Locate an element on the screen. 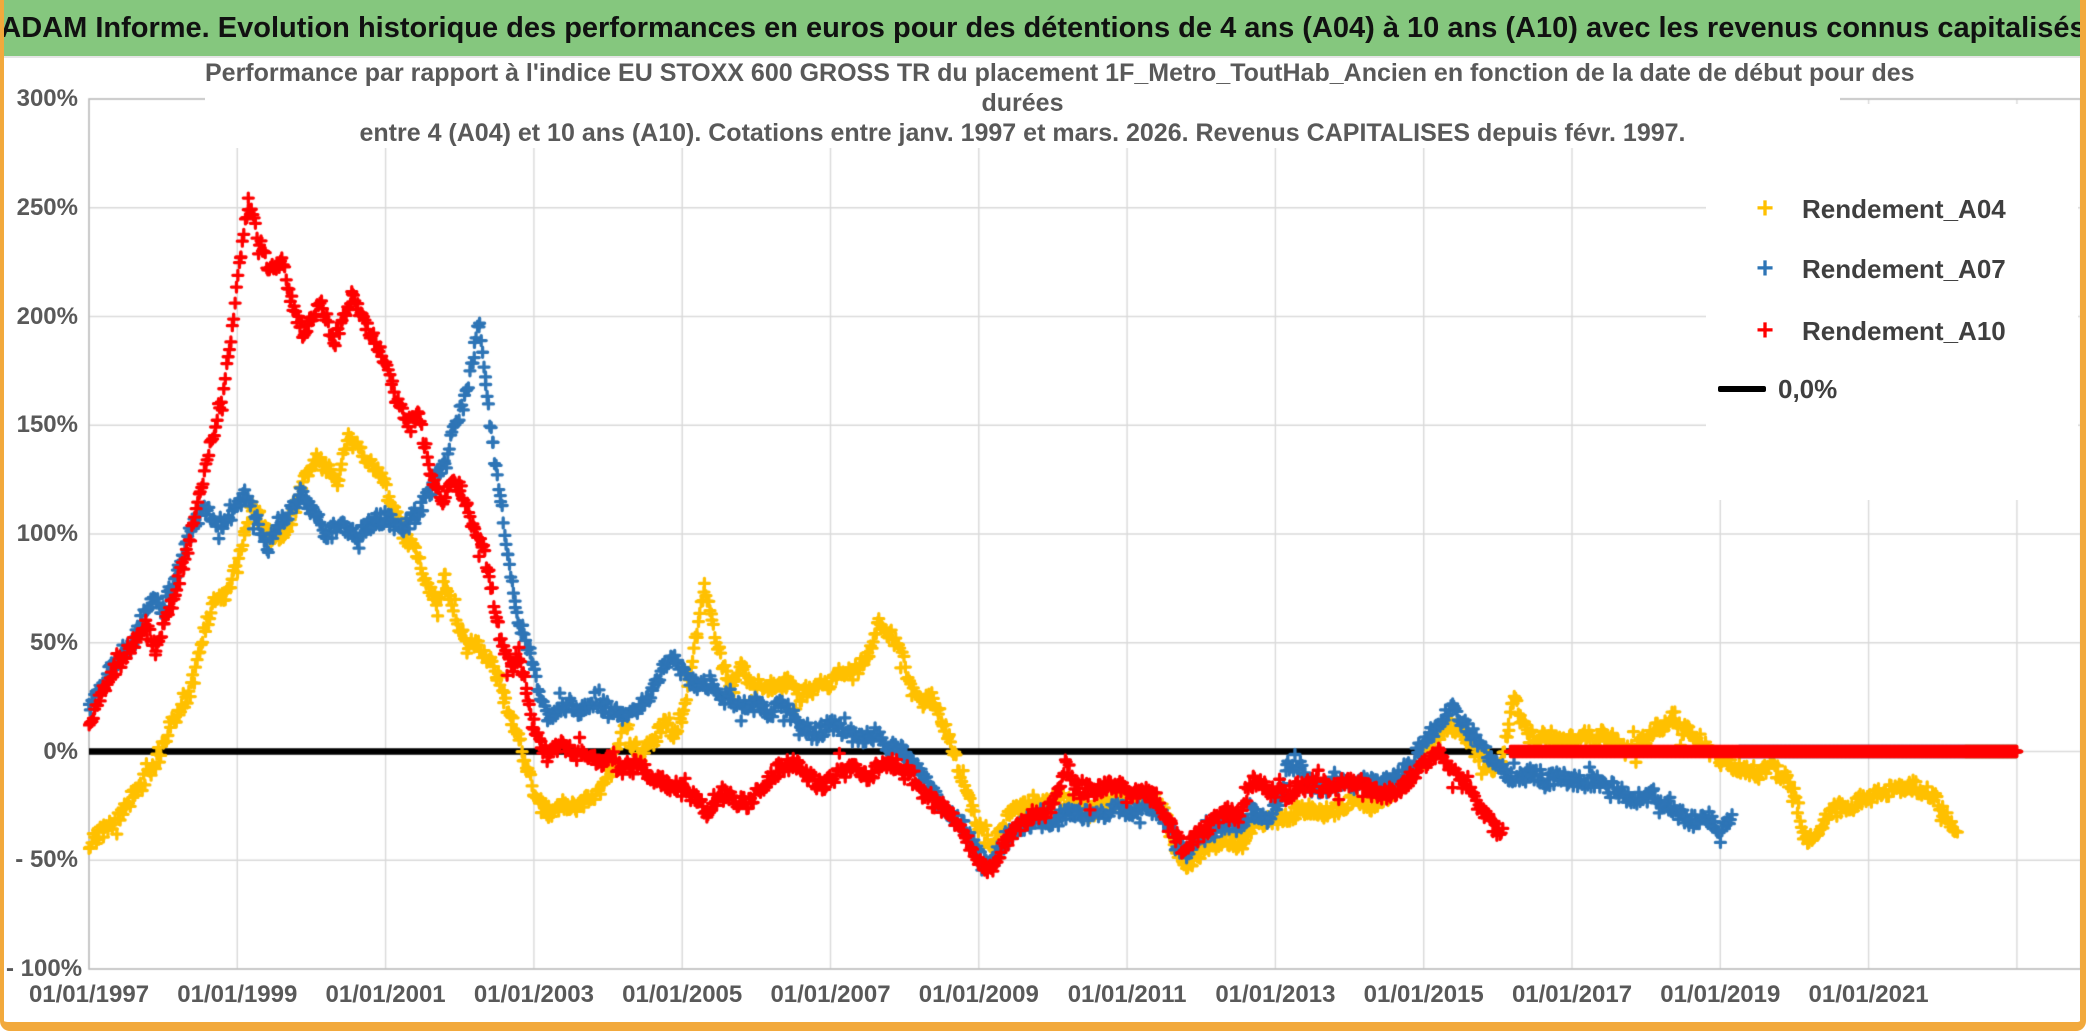 The width and height of the screenshot is (2086, 1031). x-axis-tick-label: 01/01/2015 is located at coordinates (1423, 994).